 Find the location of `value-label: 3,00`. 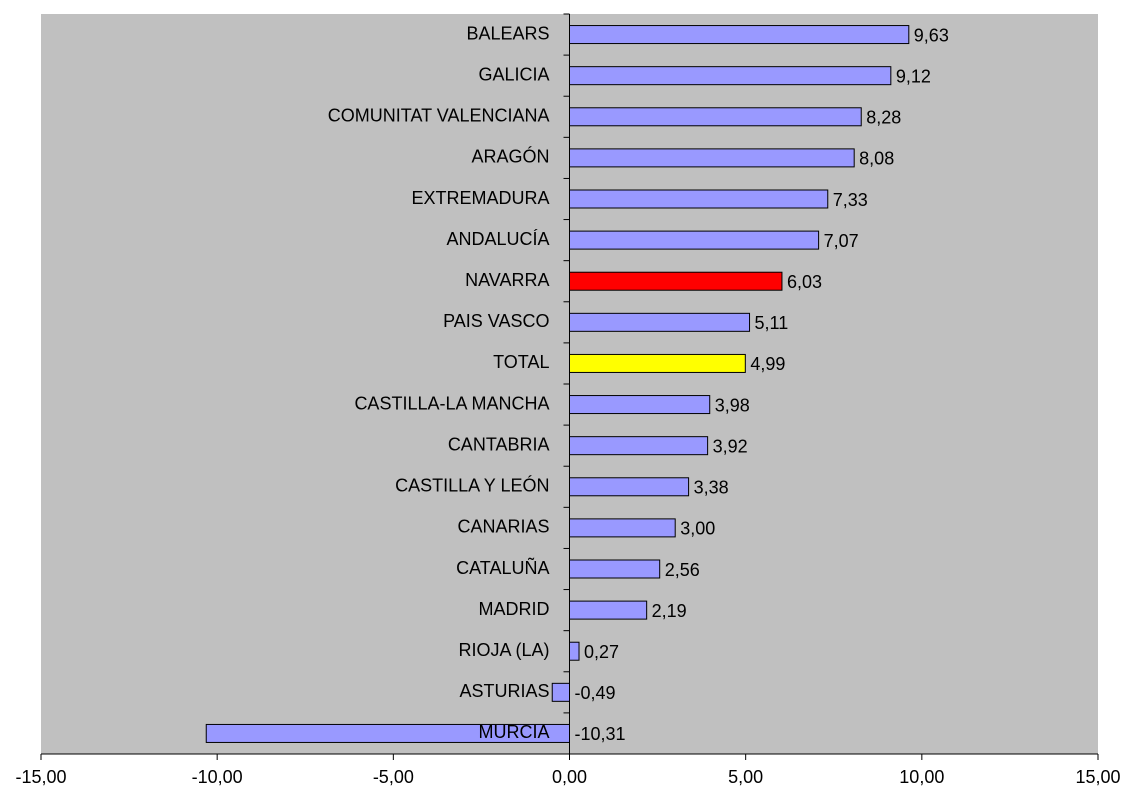

value-label: 3,00 is located at coordinates (697, 529).